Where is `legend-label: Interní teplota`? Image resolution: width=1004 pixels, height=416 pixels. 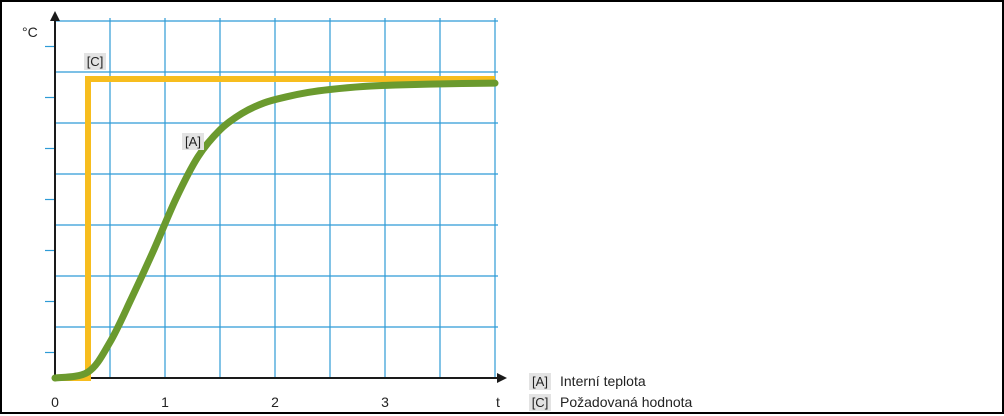 legend-label: Interní teplota is located at coordinates (603, 381).